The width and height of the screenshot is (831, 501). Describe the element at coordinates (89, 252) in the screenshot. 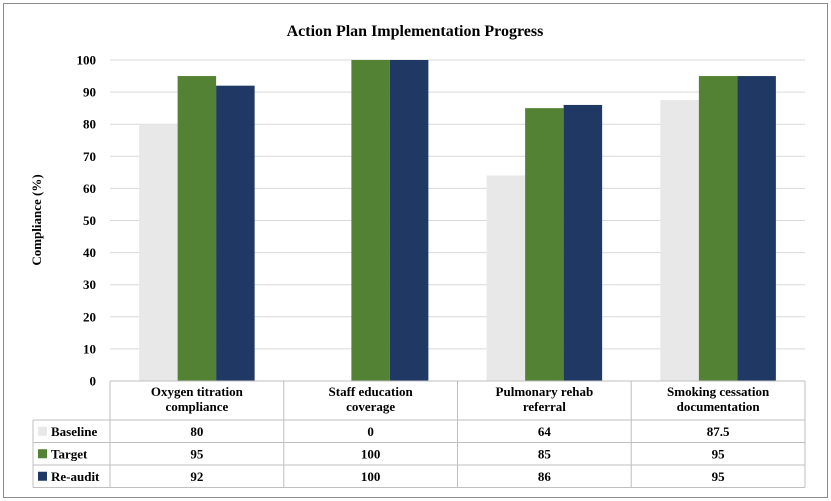

I see `y-tick-label: 40` at that location.